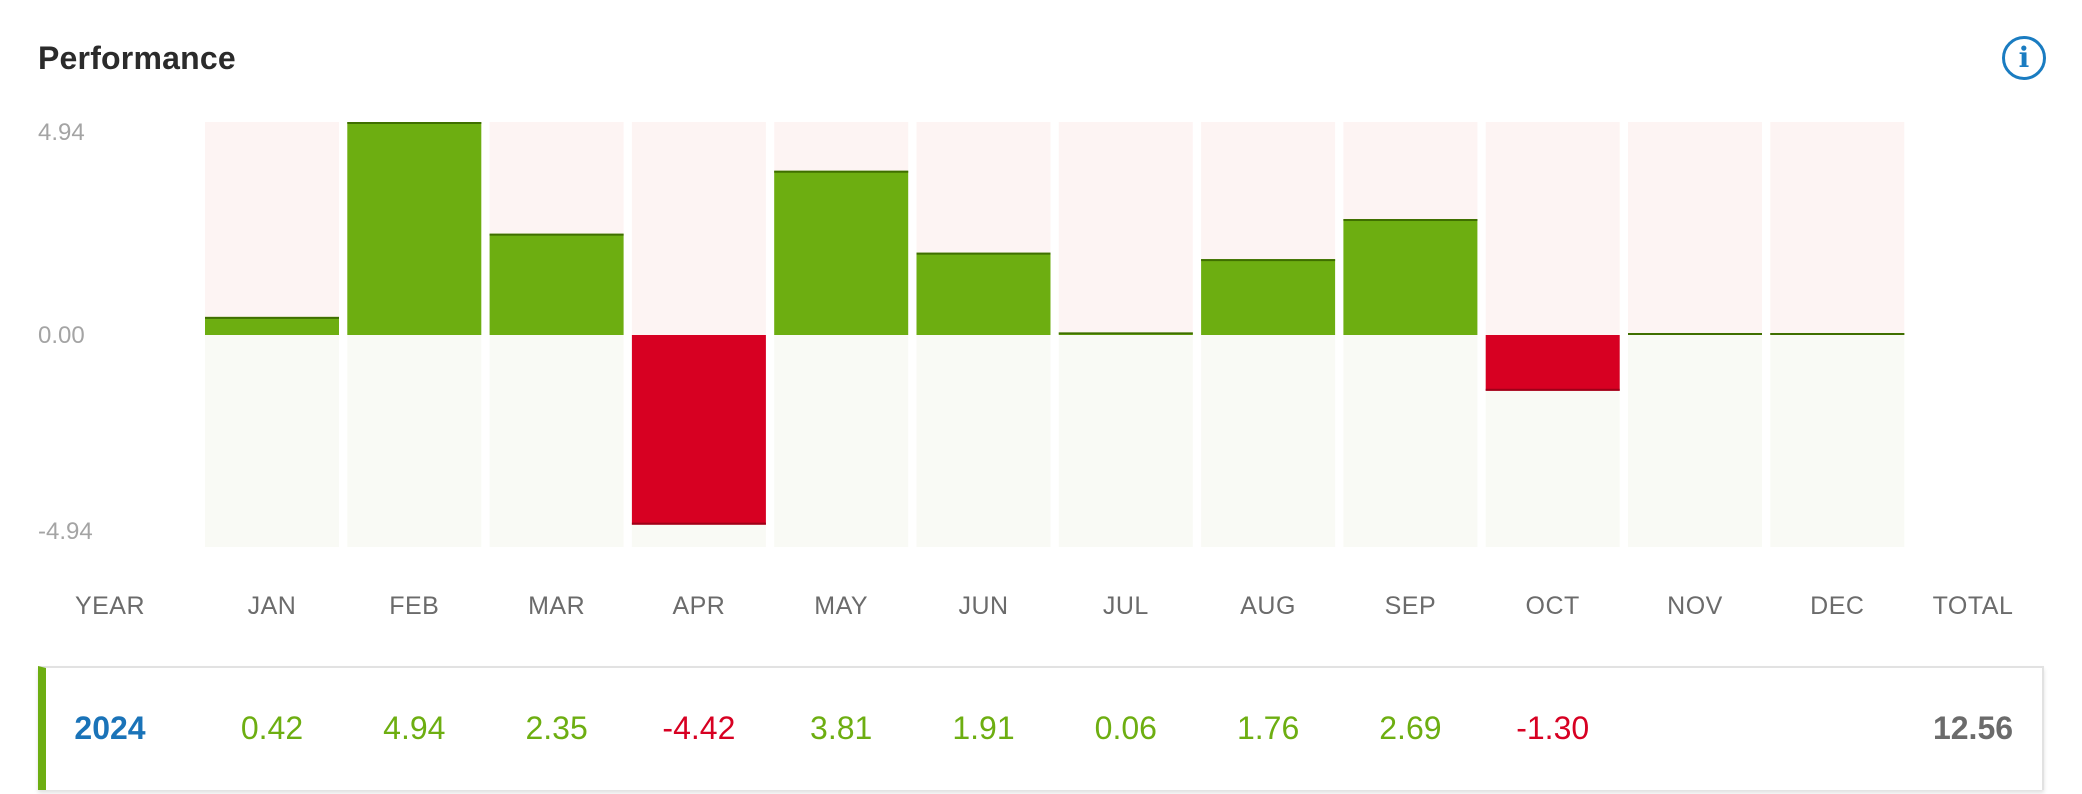 The height and width of the screenshot is (794, 2082). What do you see at coordinates (841, 728) in the screenshot?
I see `value-may: 3.81` at bounding box center [841, 728].